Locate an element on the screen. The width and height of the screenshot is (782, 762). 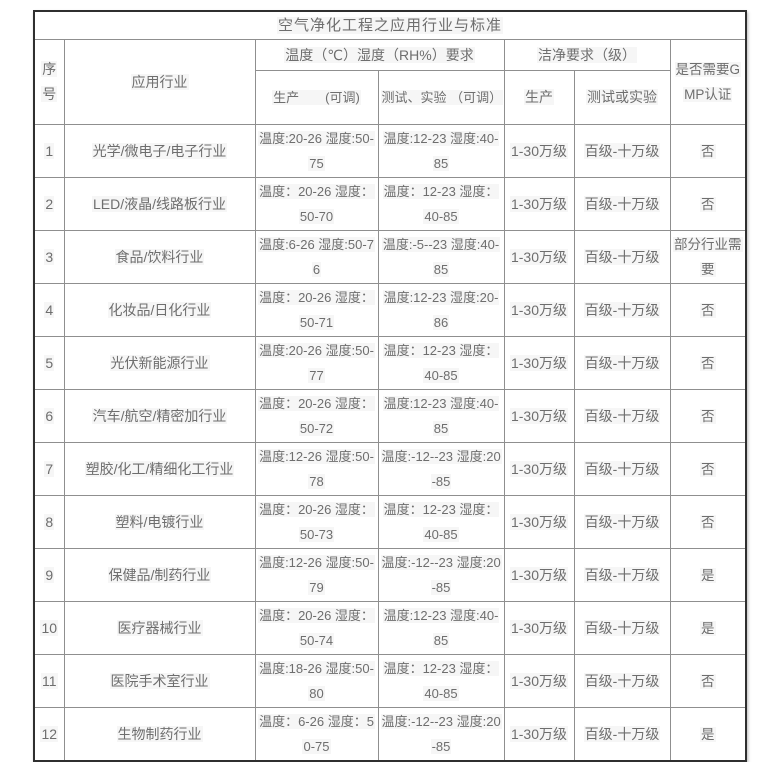
cell-industry: 塑胶/化工/精细化工行业 is located at coordinates (159, 469).